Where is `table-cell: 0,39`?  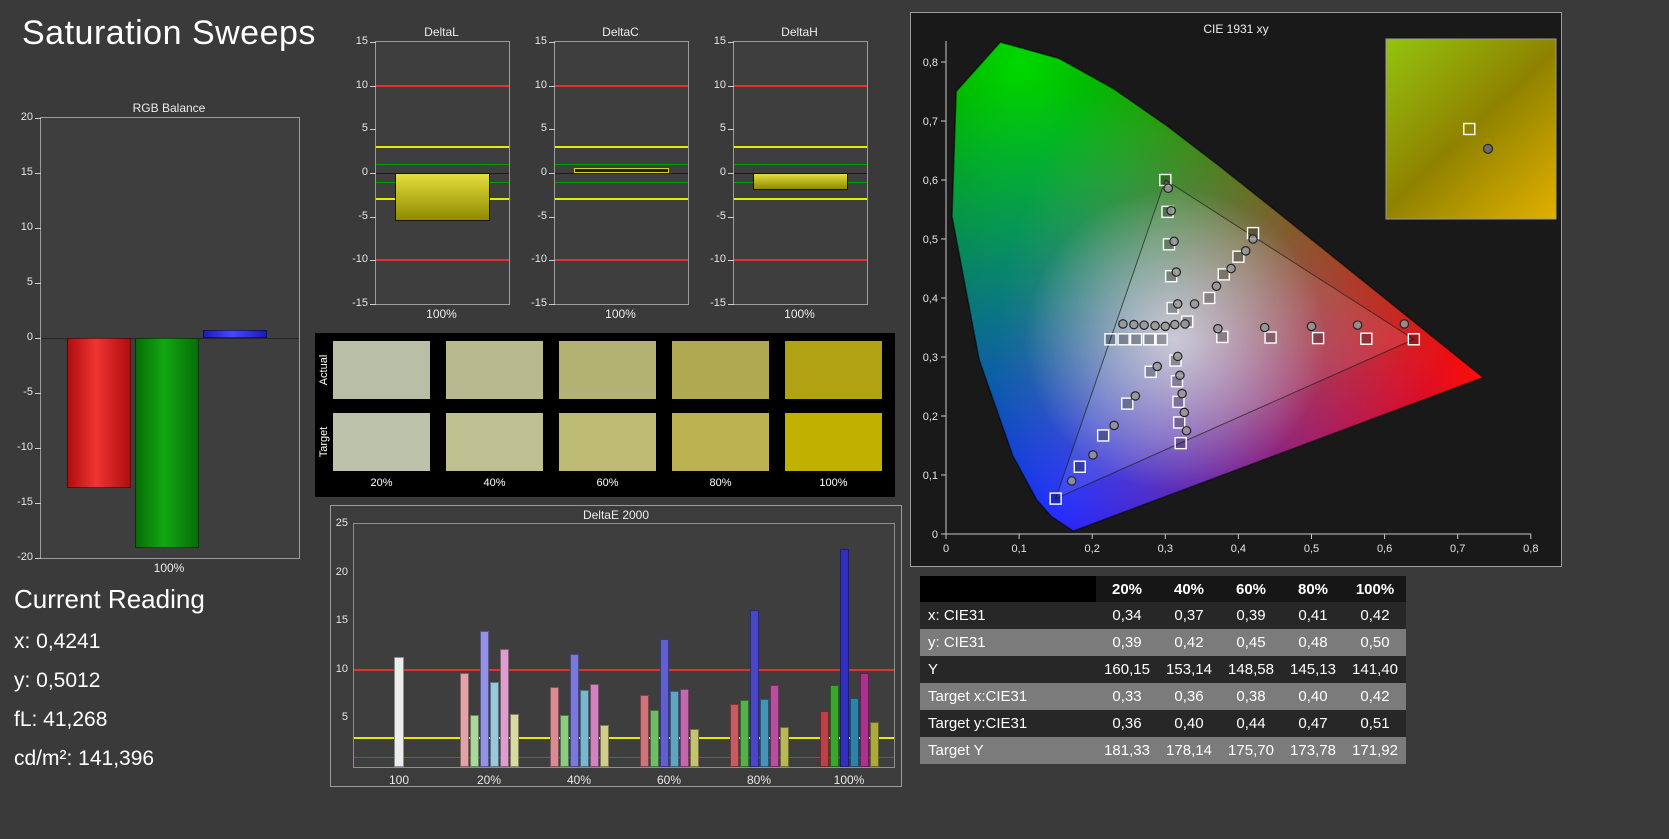 table-cell: 0,39 is located at coordinates (1127, 642).